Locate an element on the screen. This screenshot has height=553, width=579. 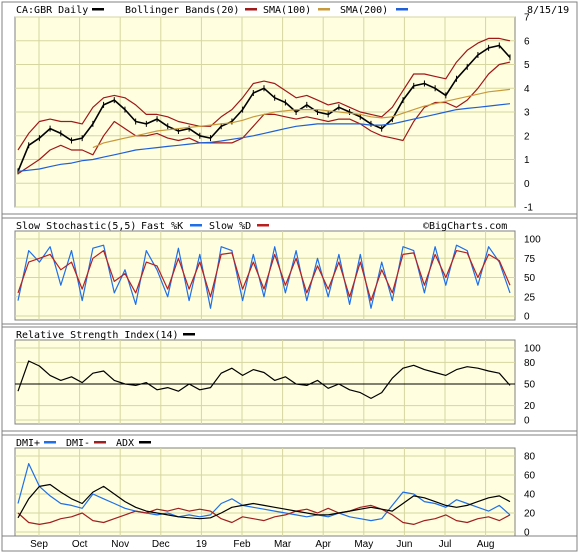
stoch-slow-label: Slow %D is located at coordinates (230, 226).